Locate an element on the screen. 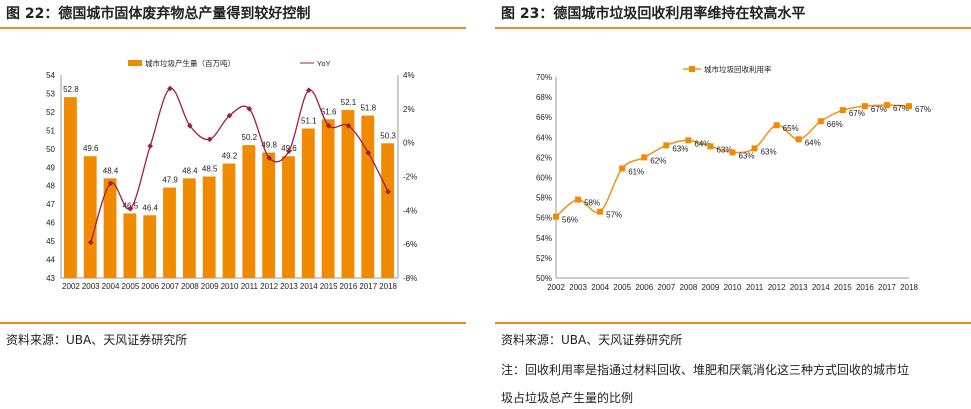 The image size is (971, 409). bar-data-label: 52.1 is located at coordinates (349, 102).